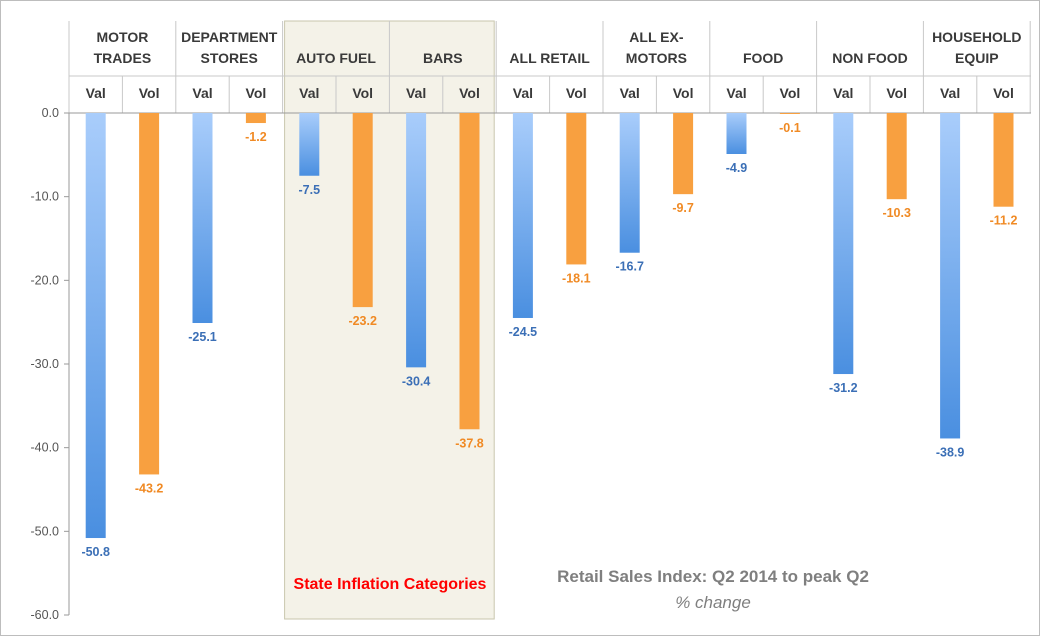 This screenshot has height=636, width=1040. I want to click on category-label: MOTOR, so click(122, 37).